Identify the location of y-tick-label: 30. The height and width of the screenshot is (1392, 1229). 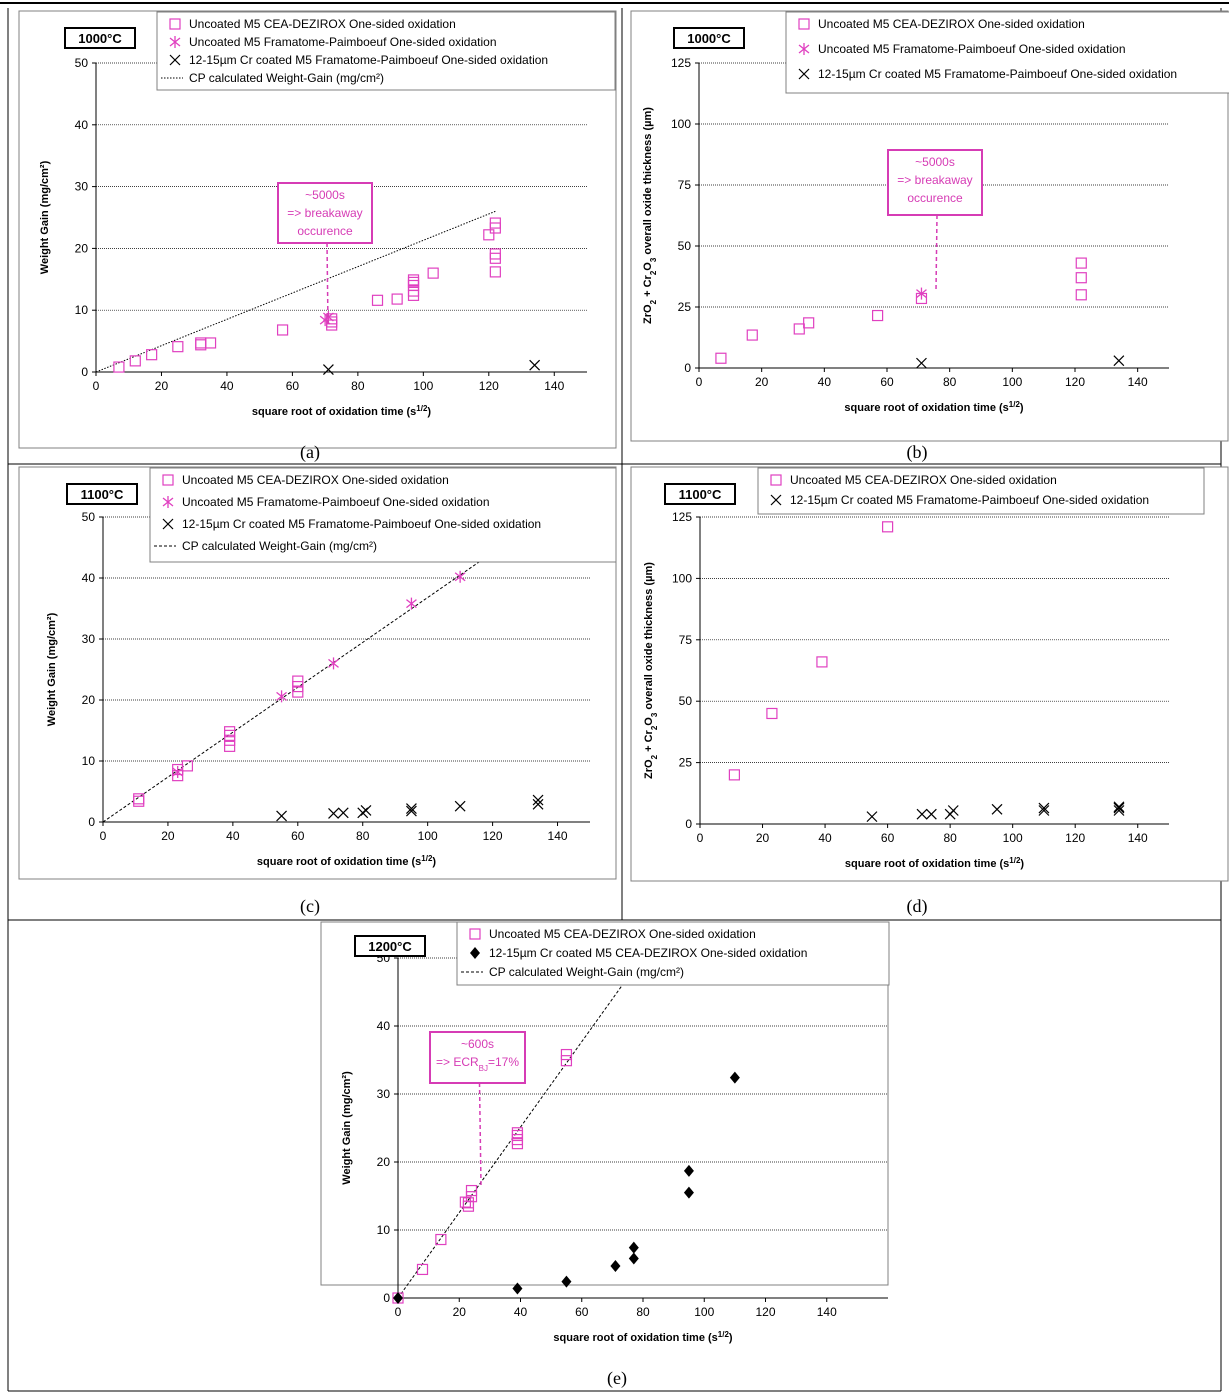
(384, 1094).